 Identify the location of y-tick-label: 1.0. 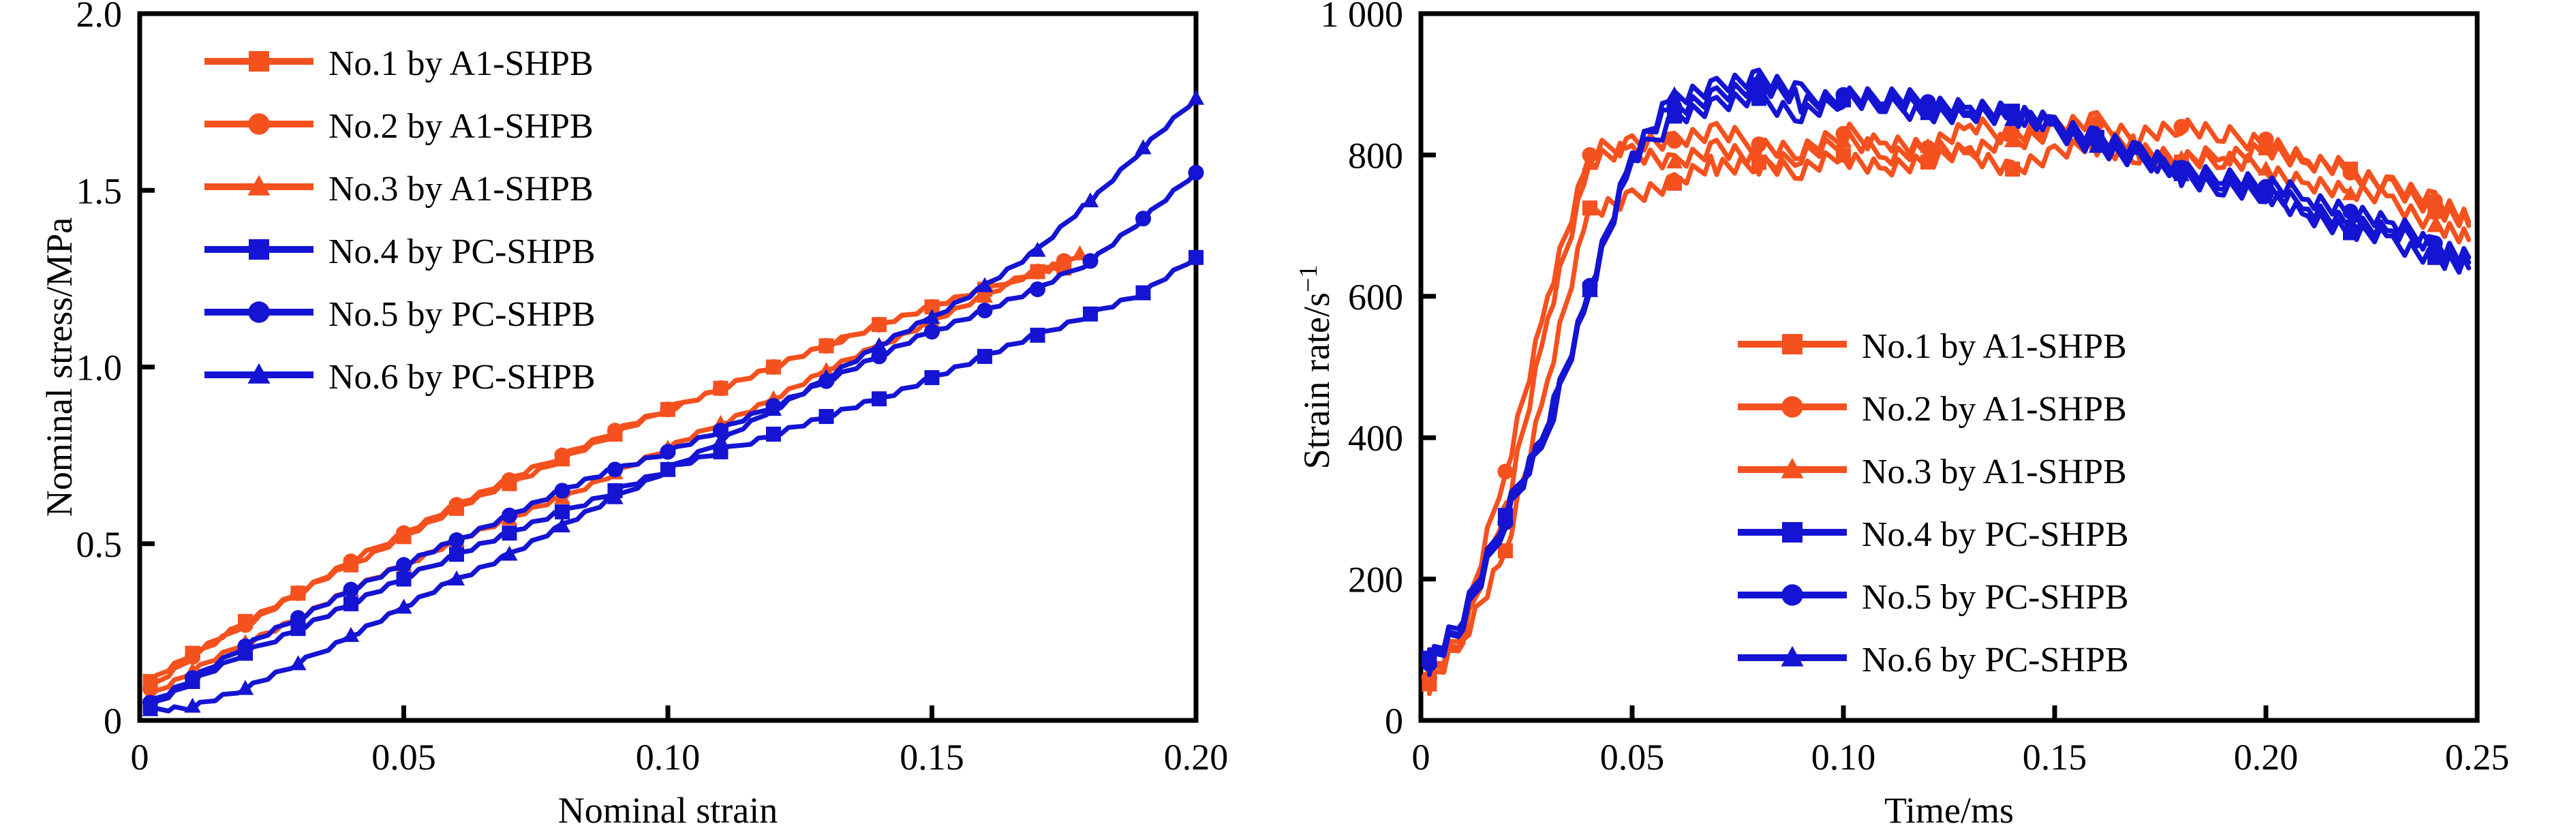
(100, 368).